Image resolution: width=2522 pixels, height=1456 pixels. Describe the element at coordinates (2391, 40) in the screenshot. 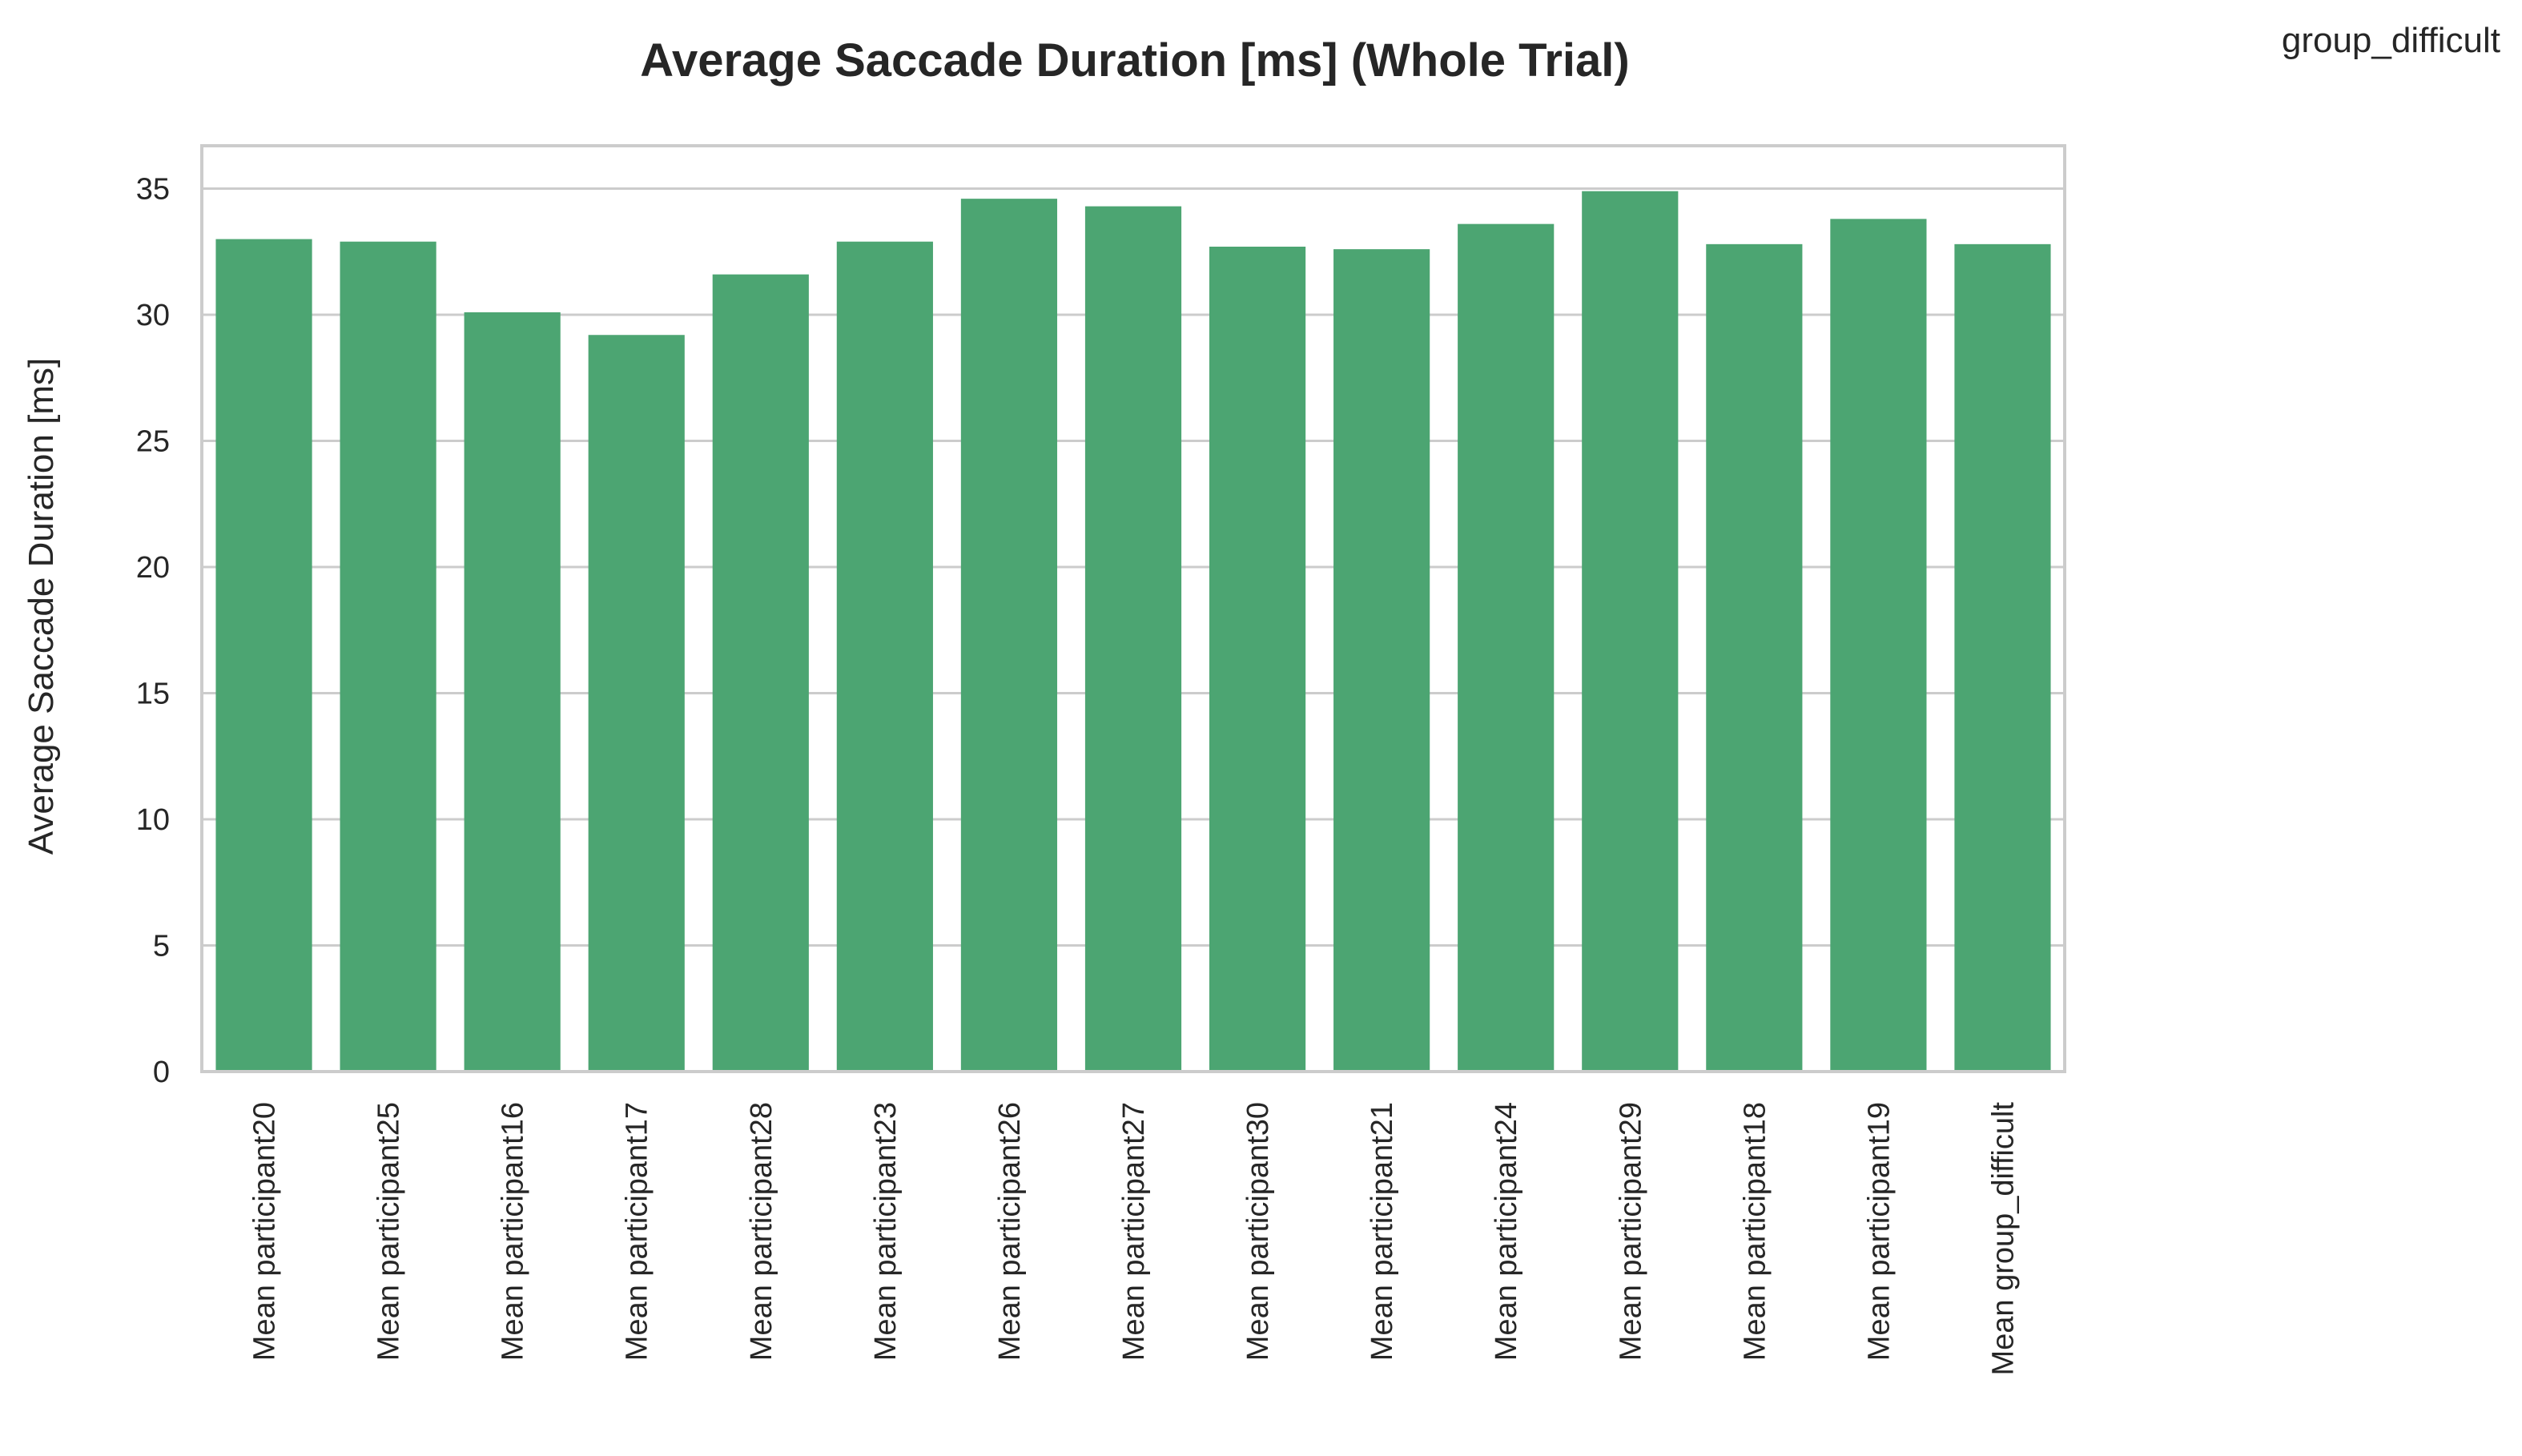

I see `corner-label: group_difficult` at that location.